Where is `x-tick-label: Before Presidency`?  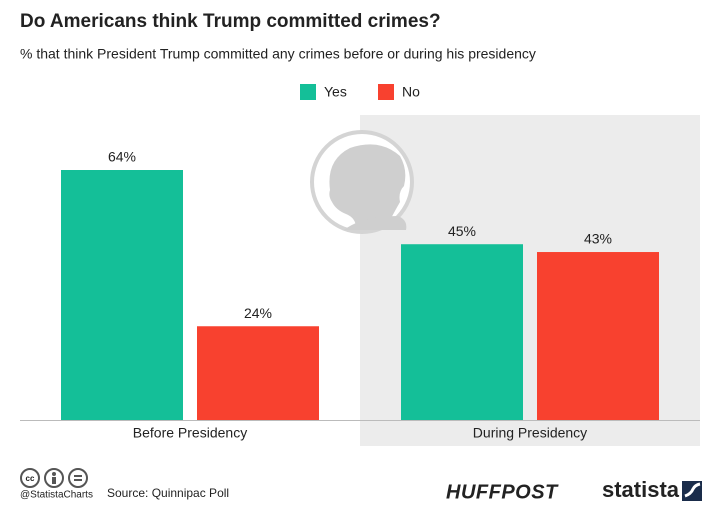 x-tick-label: Before Presidency is located at coordinates (190, 433).